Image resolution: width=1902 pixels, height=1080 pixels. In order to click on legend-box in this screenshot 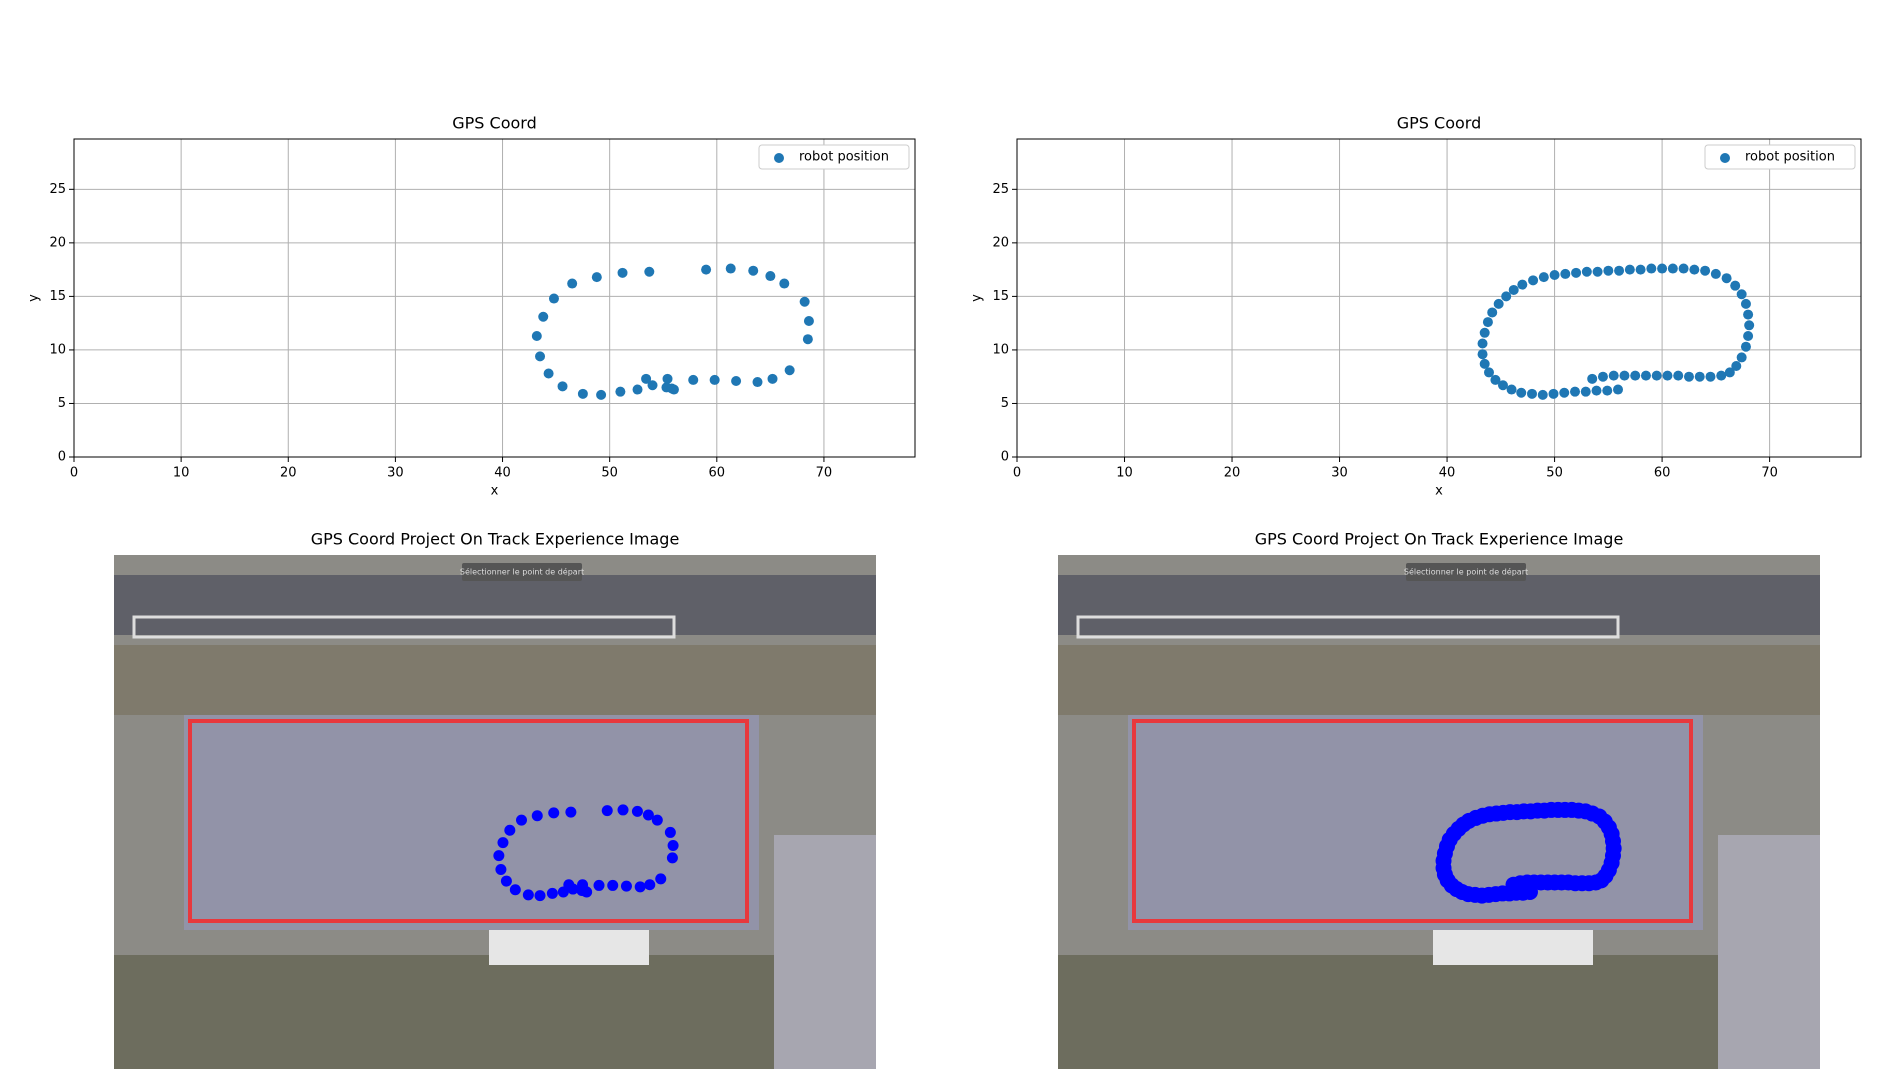, I will do `click(1780, 157)`.